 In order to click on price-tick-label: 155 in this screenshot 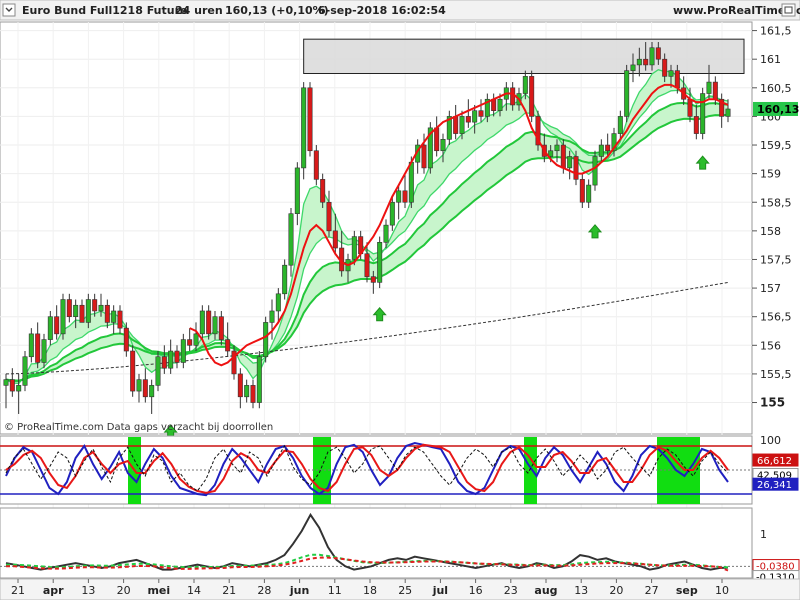, I will do `click(772, 403)`.